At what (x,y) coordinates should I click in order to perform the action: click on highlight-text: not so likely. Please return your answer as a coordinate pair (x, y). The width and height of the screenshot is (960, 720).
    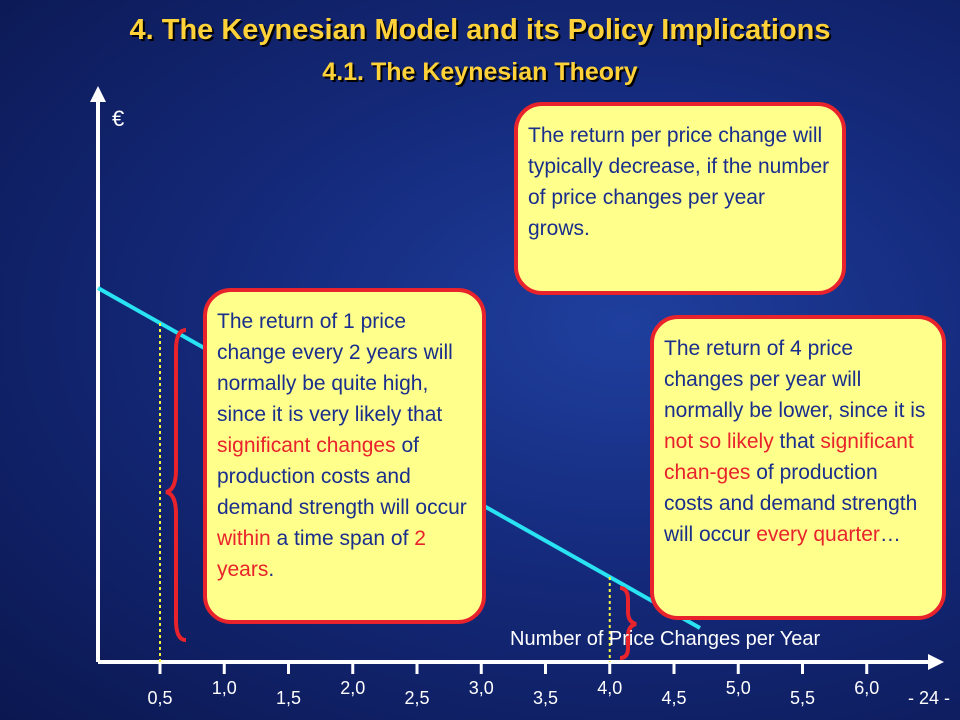
    Looking at the image, I should click on (719, 441).